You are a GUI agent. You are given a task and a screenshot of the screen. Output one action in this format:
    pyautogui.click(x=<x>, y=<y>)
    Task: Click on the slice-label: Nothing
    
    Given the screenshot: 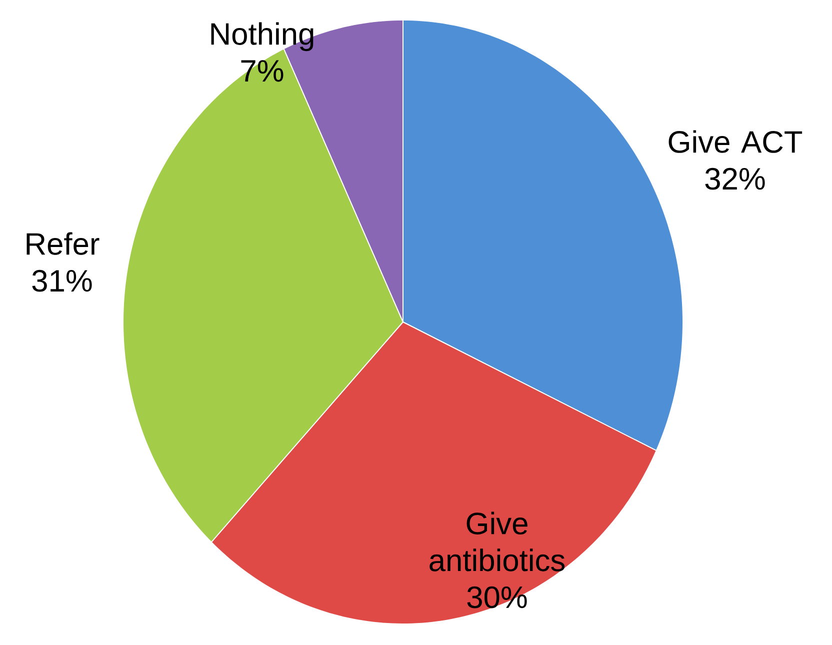 What is the action you would take?
    pyautogui.click(x=262, y=37)
    